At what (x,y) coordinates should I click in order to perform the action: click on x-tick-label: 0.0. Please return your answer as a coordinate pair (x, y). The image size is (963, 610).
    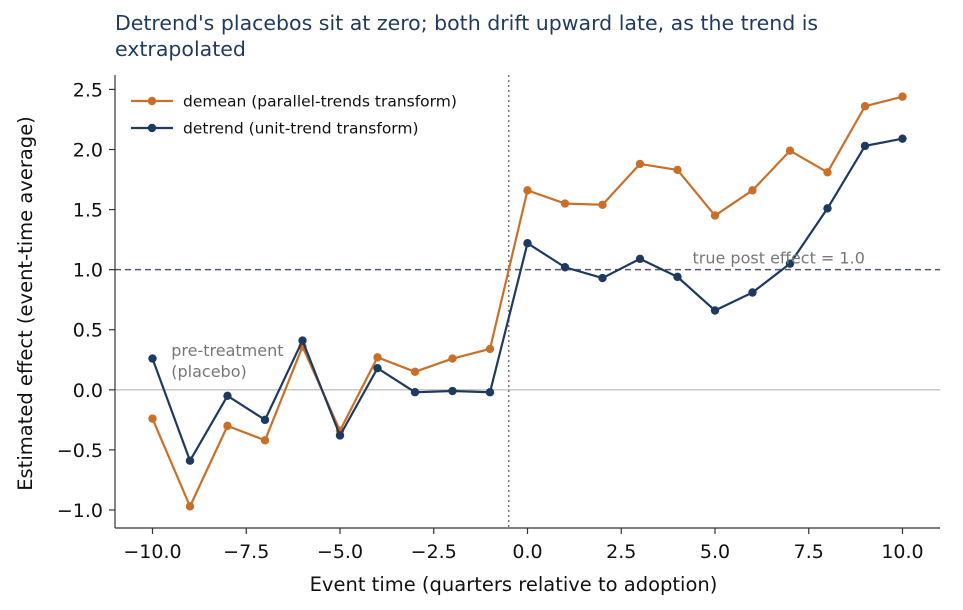
    Looking at the image, I should click on (527, 552).